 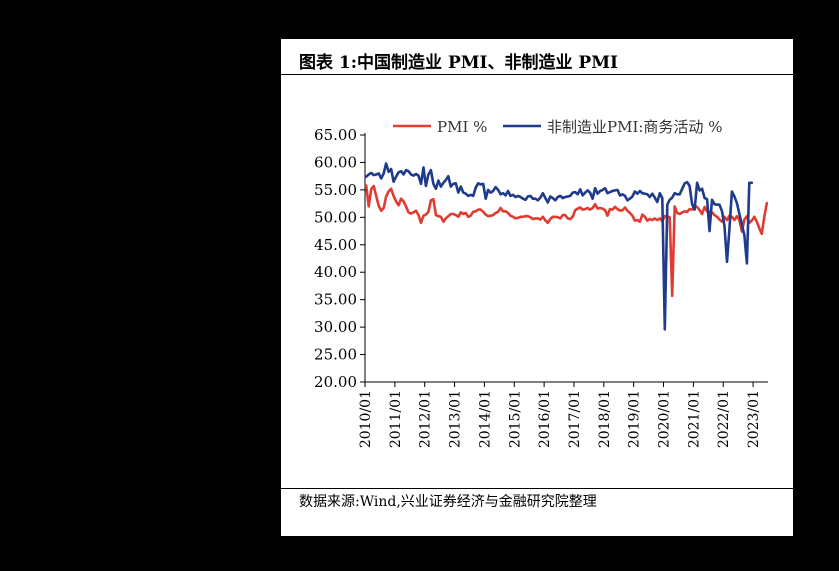 I want to click on y-tick-label: 25.00, so click(x=335, y=355).